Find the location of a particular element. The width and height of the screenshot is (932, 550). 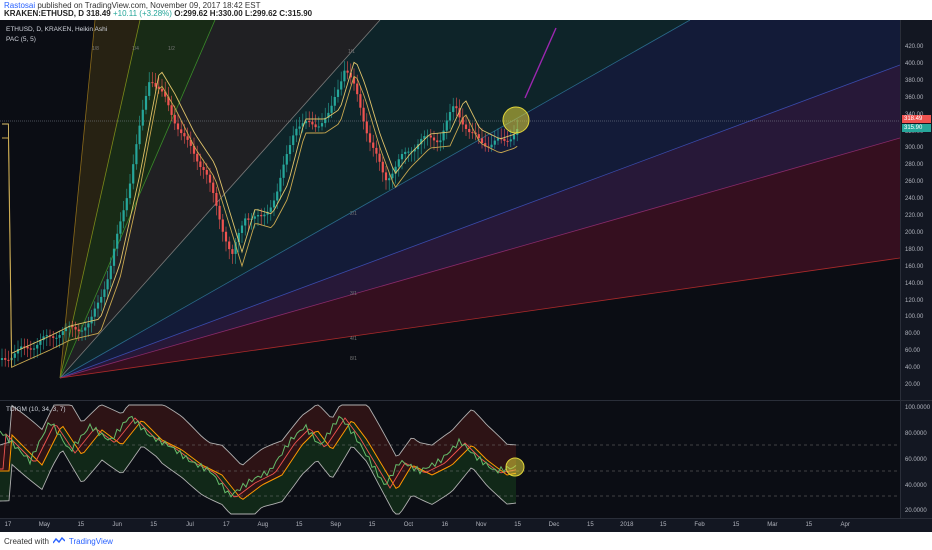

price-tick: 380.00 is located at coordinates (914, 80).